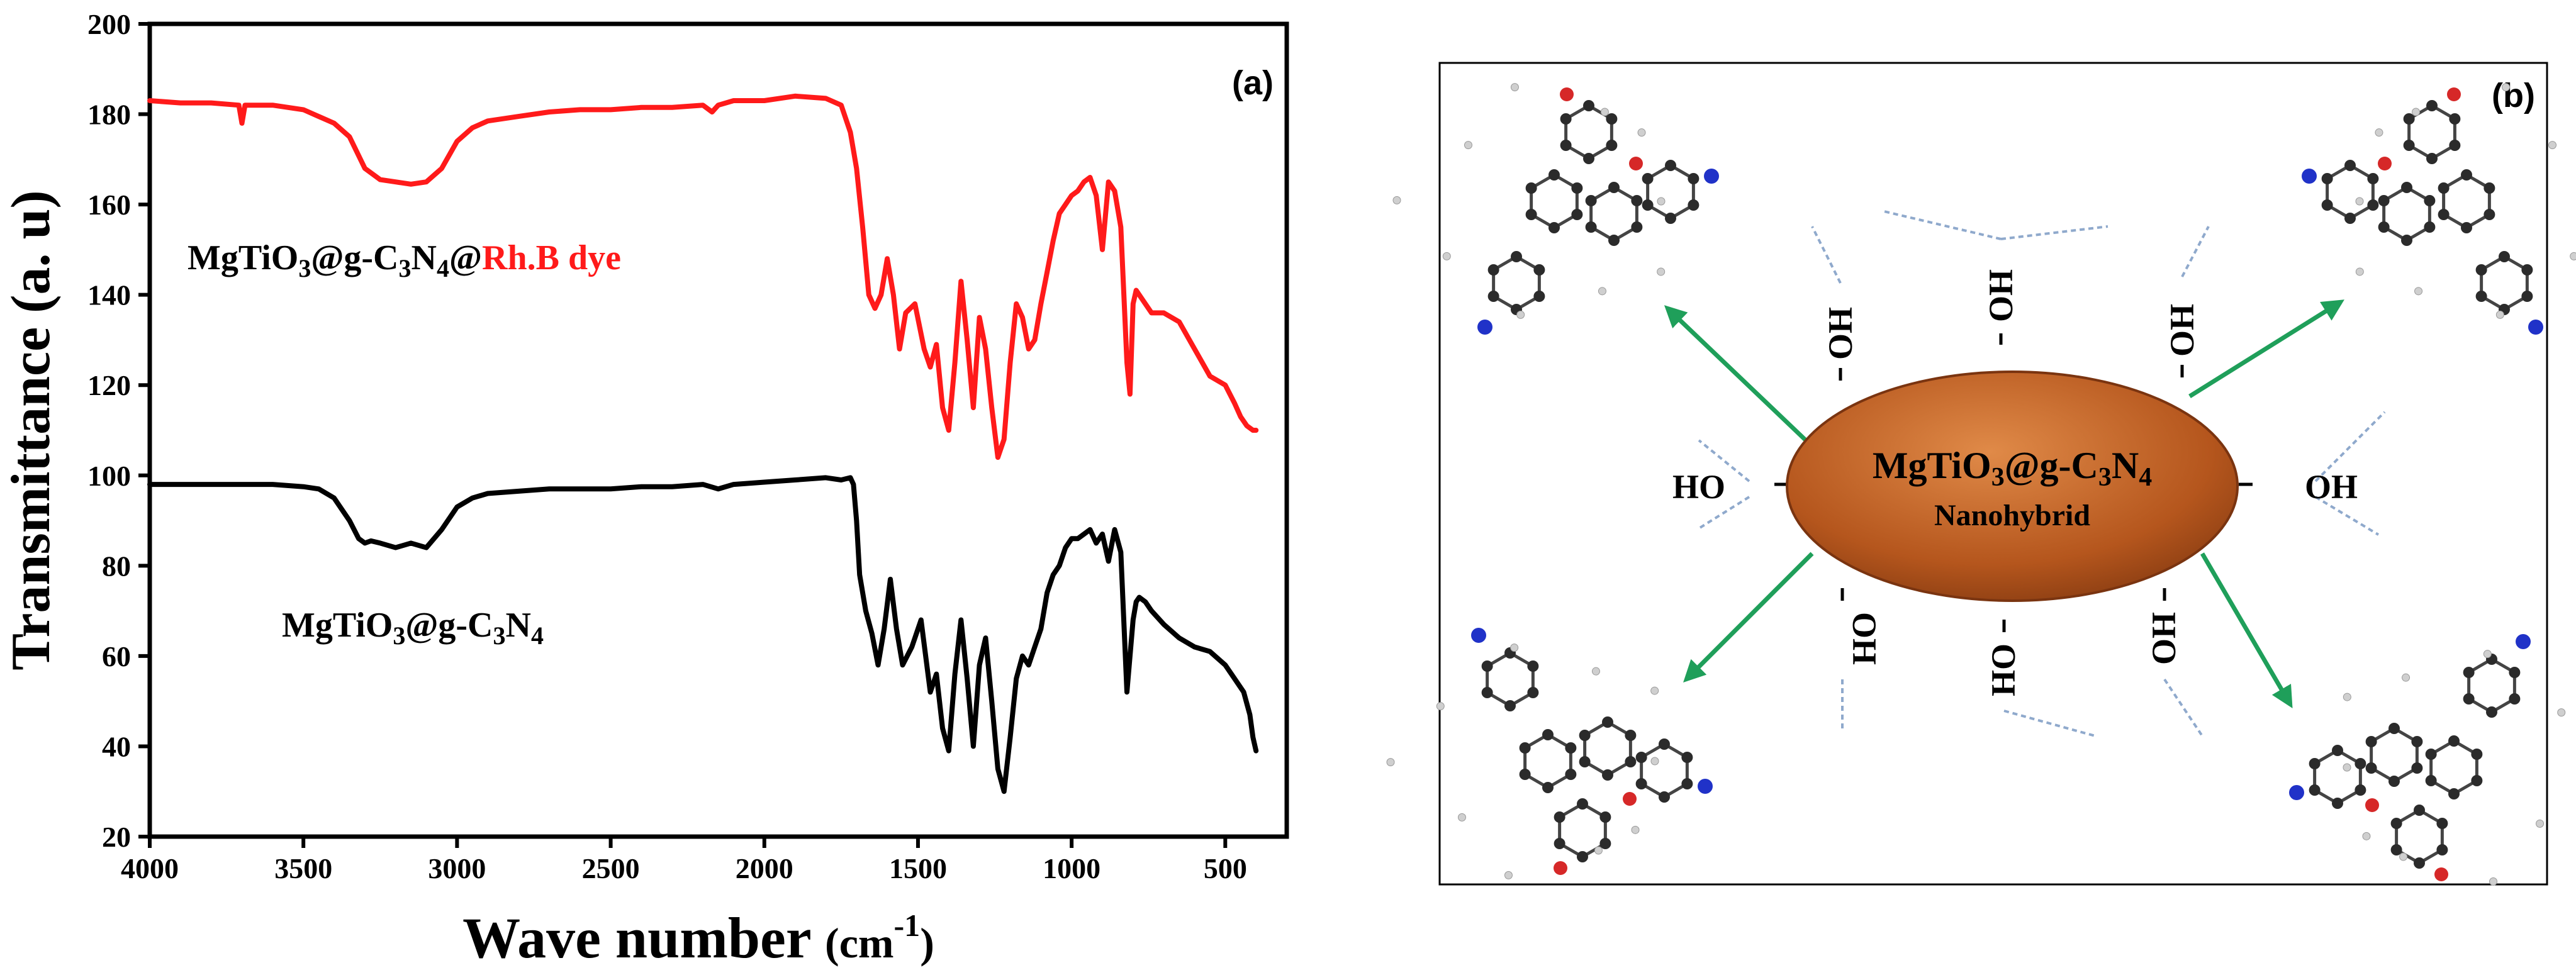 This screenshot has width=2576, height=975. What do you see at coordinates (1225, 868) in the screenshot?
I see `x-tick-label: 500` at bounding box center [1225, 868].